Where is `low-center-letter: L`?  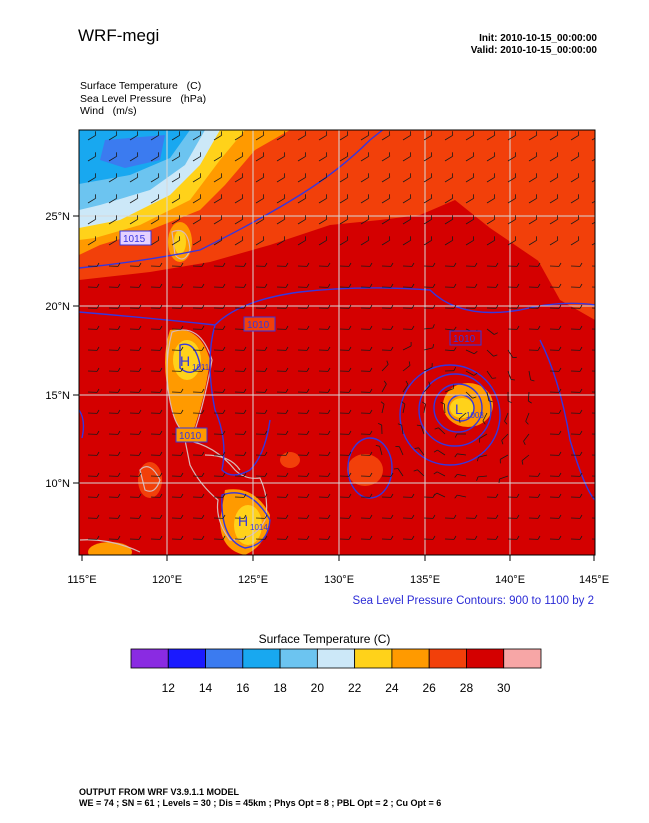
low-center-letter: L is located at coordinates (459, 409).